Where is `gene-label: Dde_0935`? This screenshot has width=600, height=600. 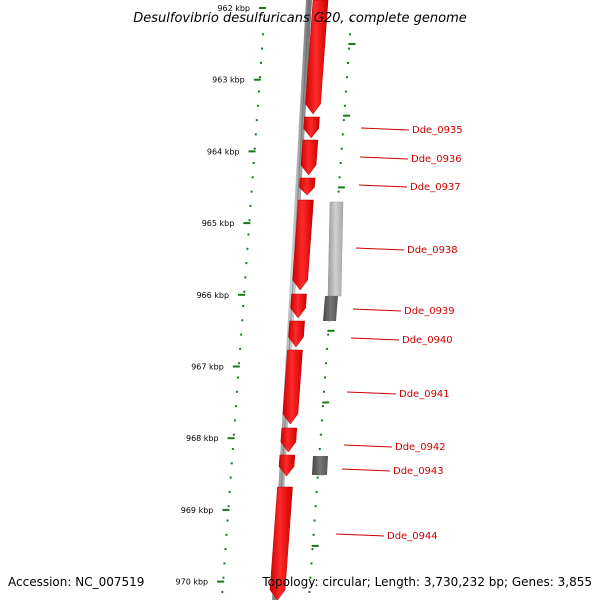 gene-label: Dde_0935 is located at coordinates (437, 130).